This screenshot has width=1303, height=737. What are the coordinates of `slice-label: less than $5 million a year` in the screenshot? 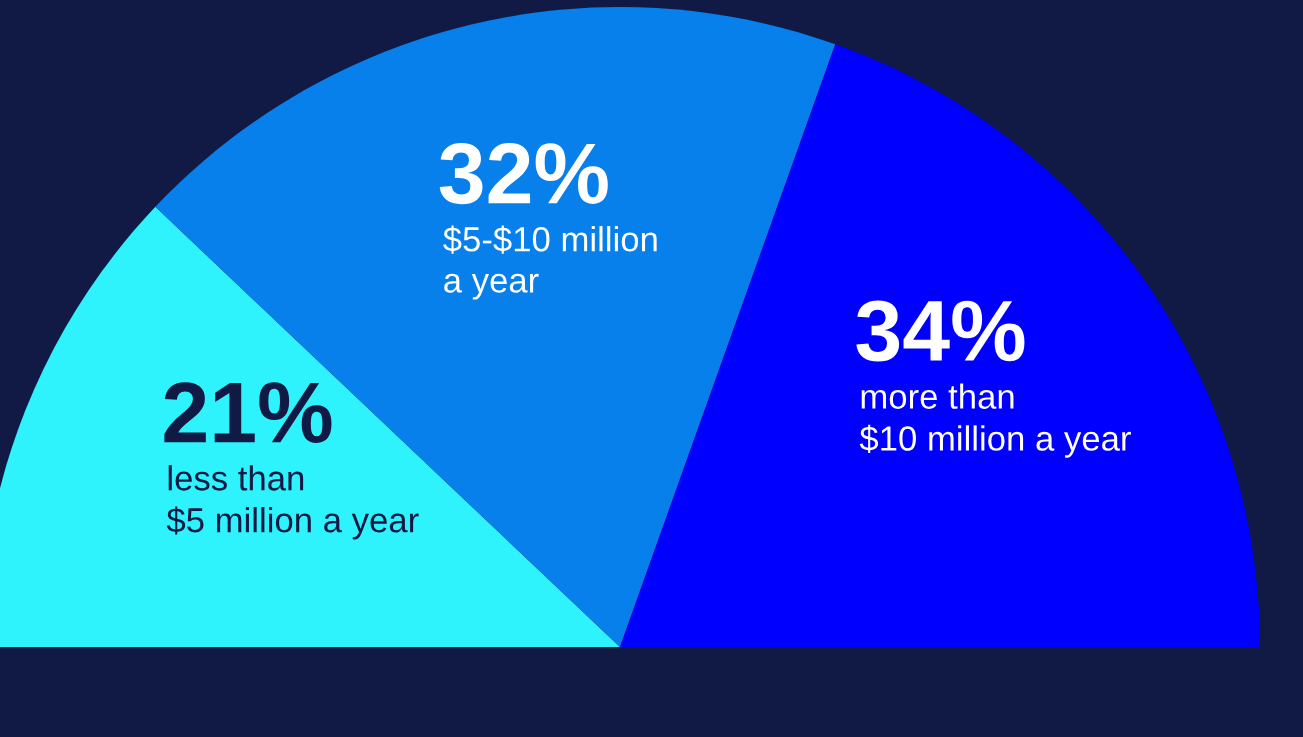 It's located at (292, 502).